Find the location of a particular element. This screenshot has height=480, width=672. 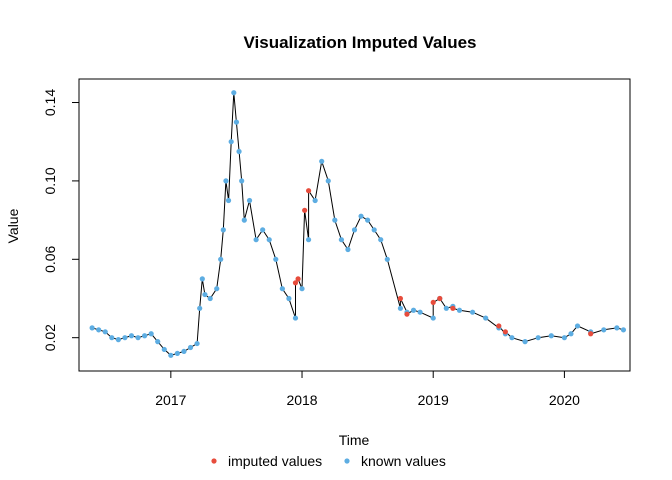

x-tick-label: 2017 is located at coordinates (170, 400).